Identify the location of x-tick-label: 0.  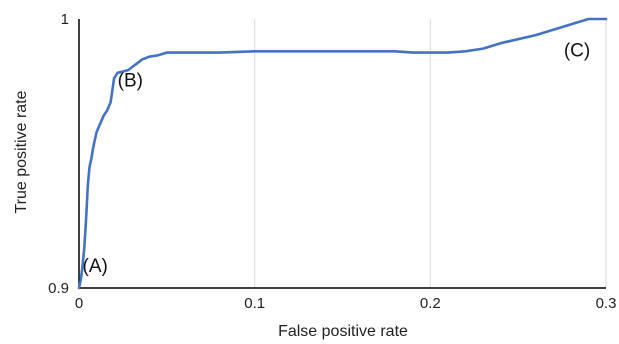
(79, 303).